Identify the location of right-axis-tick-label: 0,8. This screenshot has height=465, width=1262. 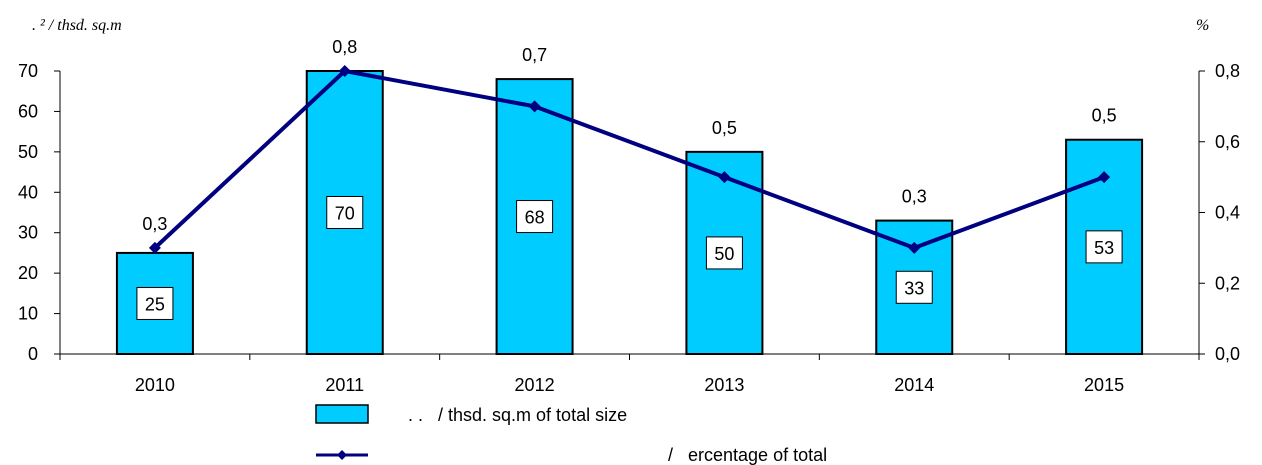
(1227, 71).